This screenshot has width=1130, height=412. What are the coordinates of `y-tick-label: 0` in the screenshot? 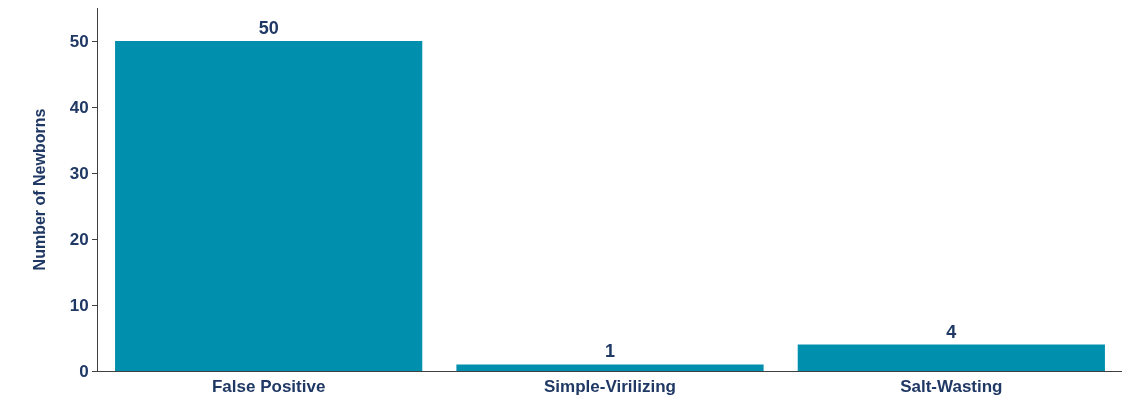 It's located at (84, 371).